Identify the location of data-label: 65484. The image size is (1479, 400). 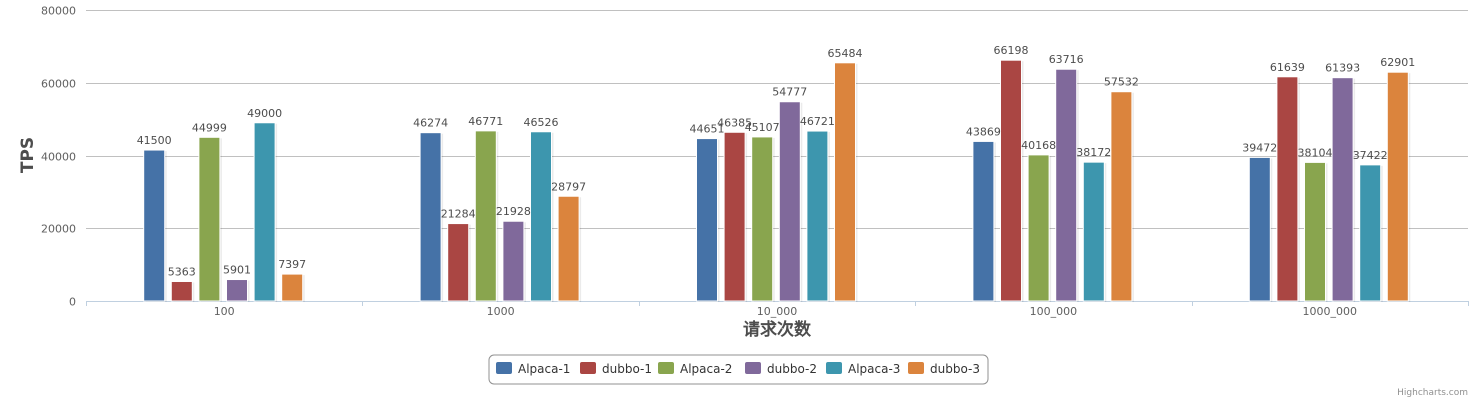
(845, 53).